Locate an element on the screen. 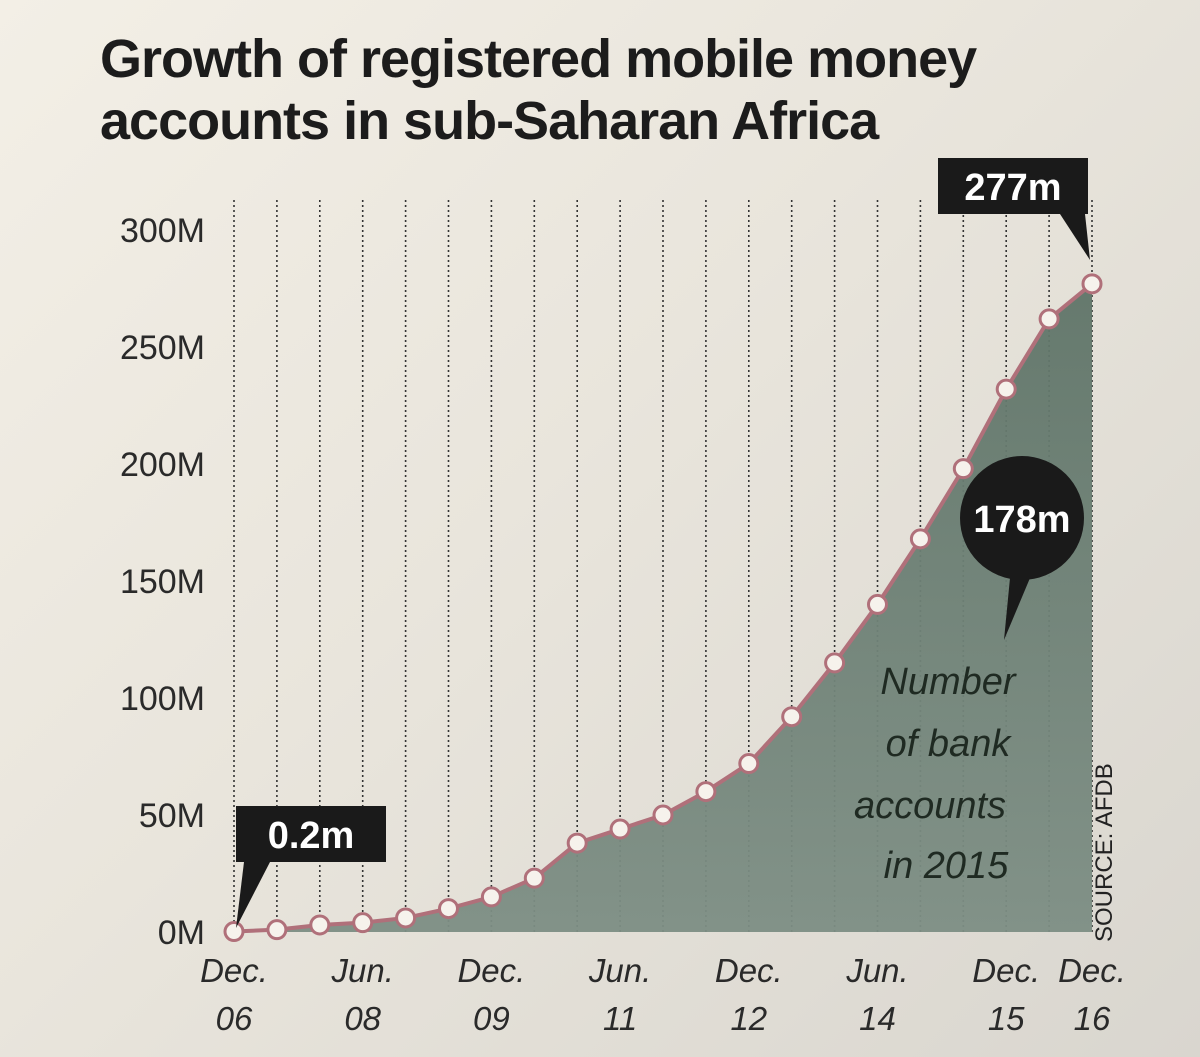 The image size is (1200, 1057). bank-note-line: Number is located at coordinates (948, 682).